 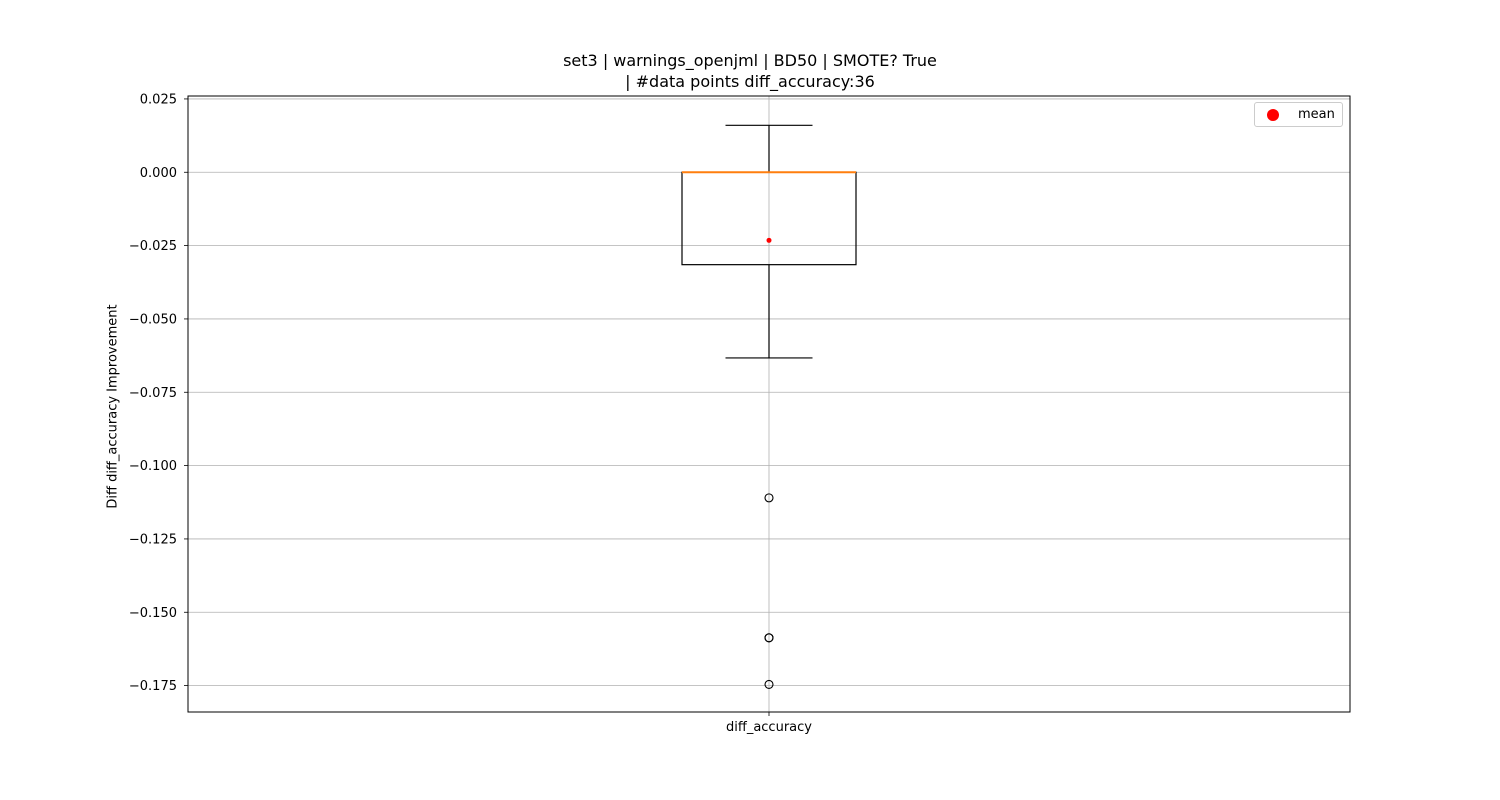 I want to click on y-tick-label: −0.025, so click(x=153, y=246).